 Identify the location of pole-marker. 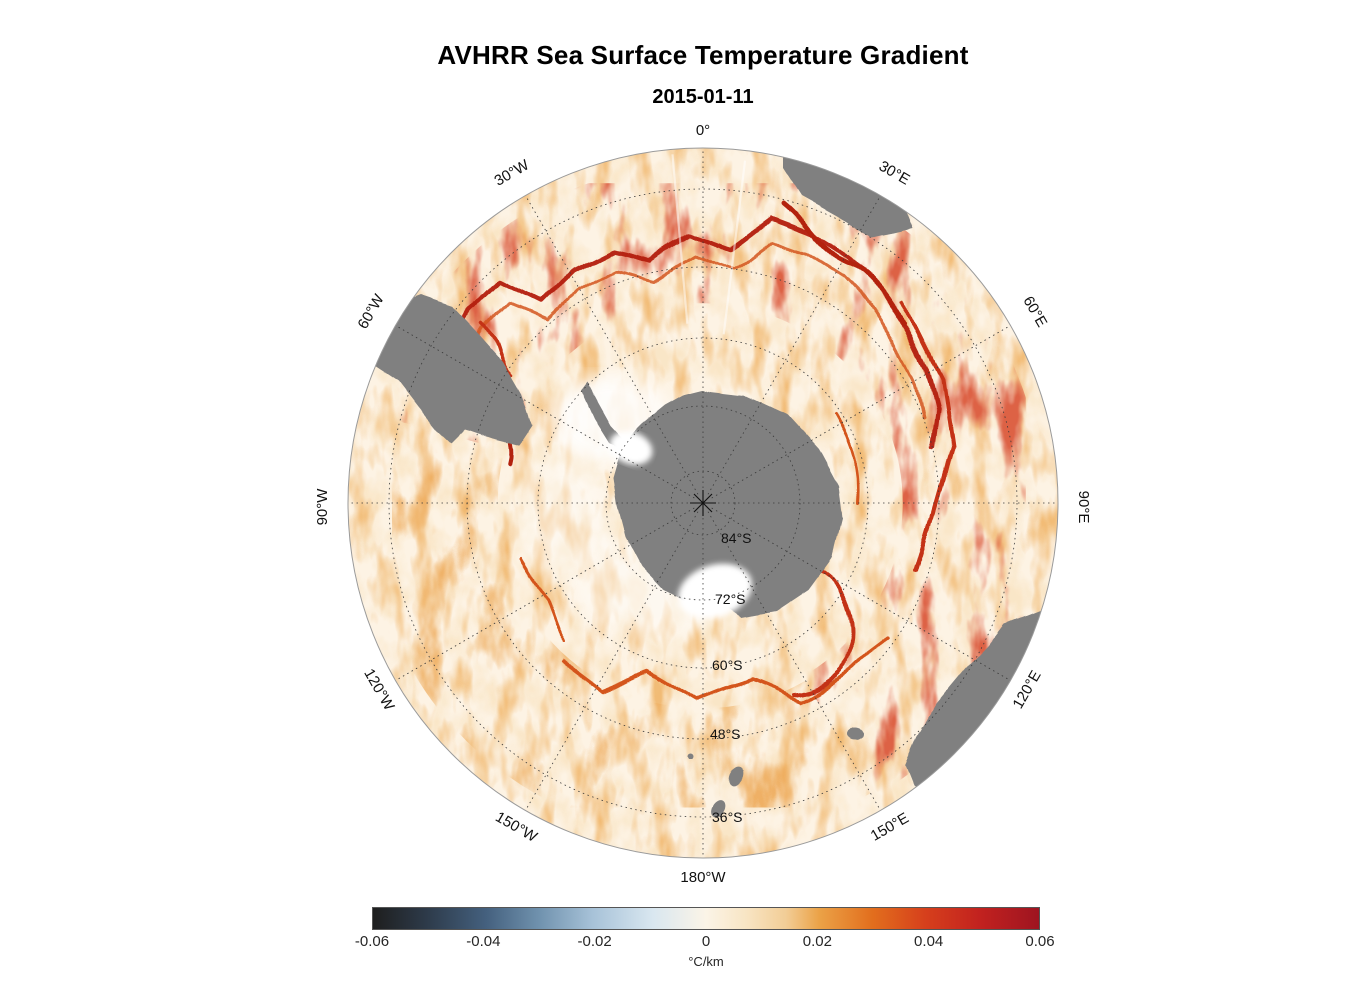
(703, 503).